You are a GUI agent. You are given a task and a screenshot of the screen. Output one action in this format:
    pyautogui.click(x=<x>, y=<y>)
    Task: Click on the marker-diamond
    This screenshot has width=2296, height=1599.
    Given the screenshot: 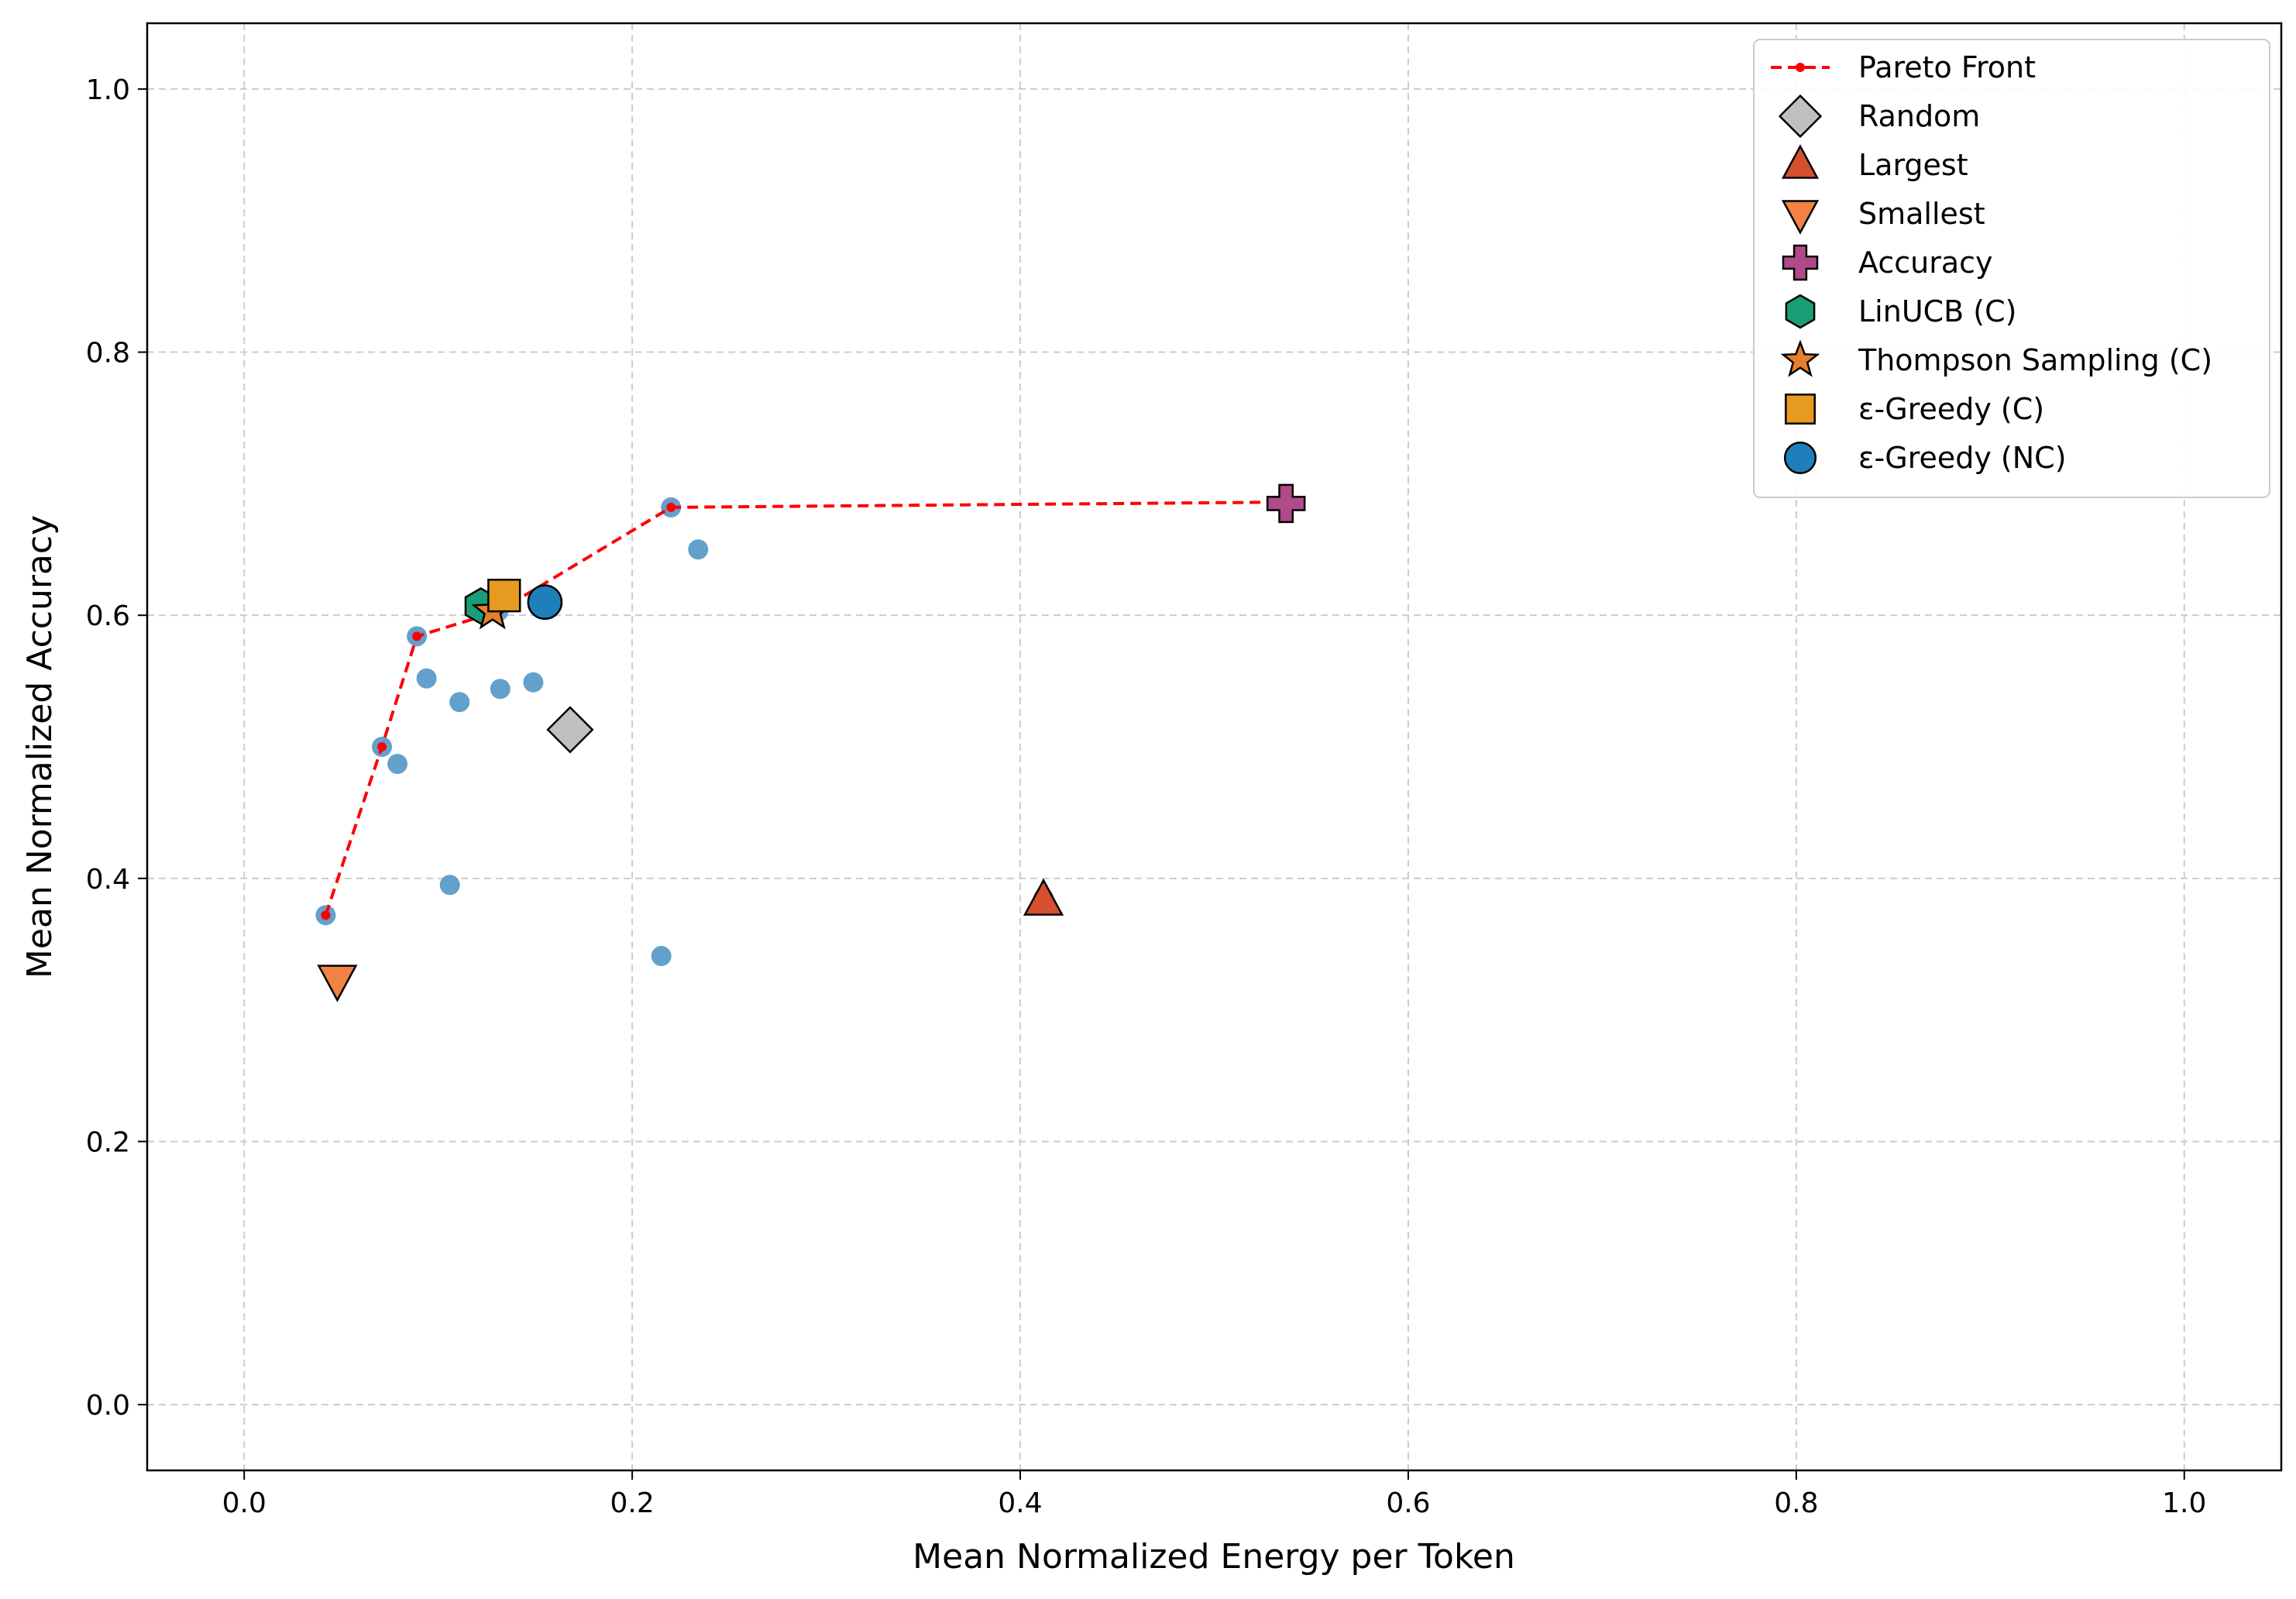 What is the action you would take?
    pyautogui.click(x=570, y=730)
    